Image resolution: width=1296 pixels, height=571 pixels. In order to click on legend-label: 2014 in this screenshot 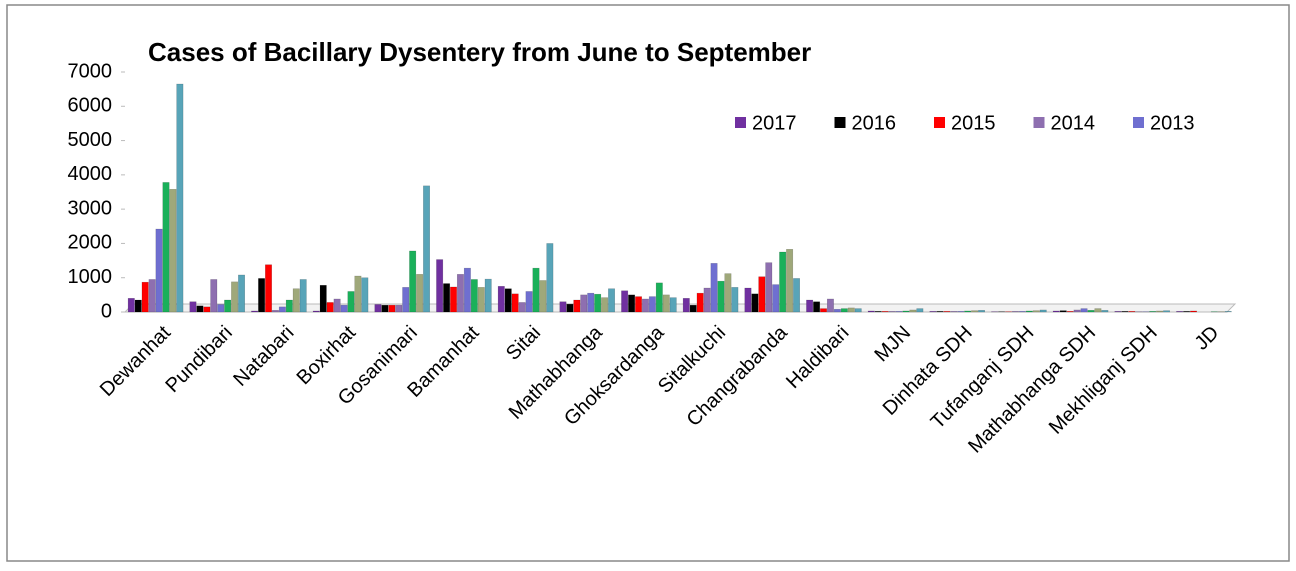, I will do `click(1073, 123)`.